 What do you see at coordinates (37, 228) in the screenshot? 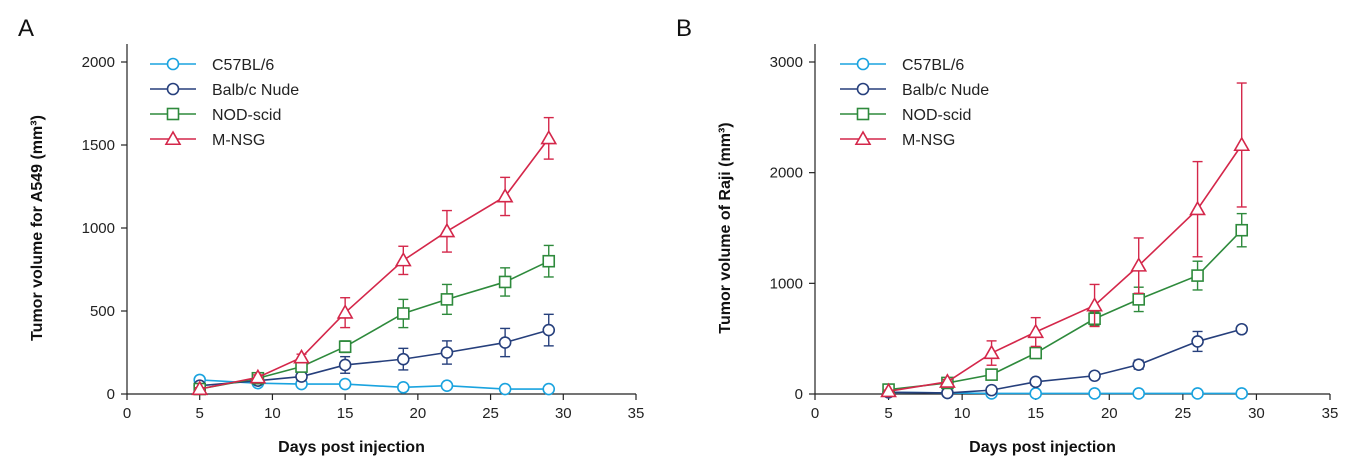
I see `panel-a-y-axis-title: Tumor volume for A549 (mm³)` at bounding box center [37, 228].